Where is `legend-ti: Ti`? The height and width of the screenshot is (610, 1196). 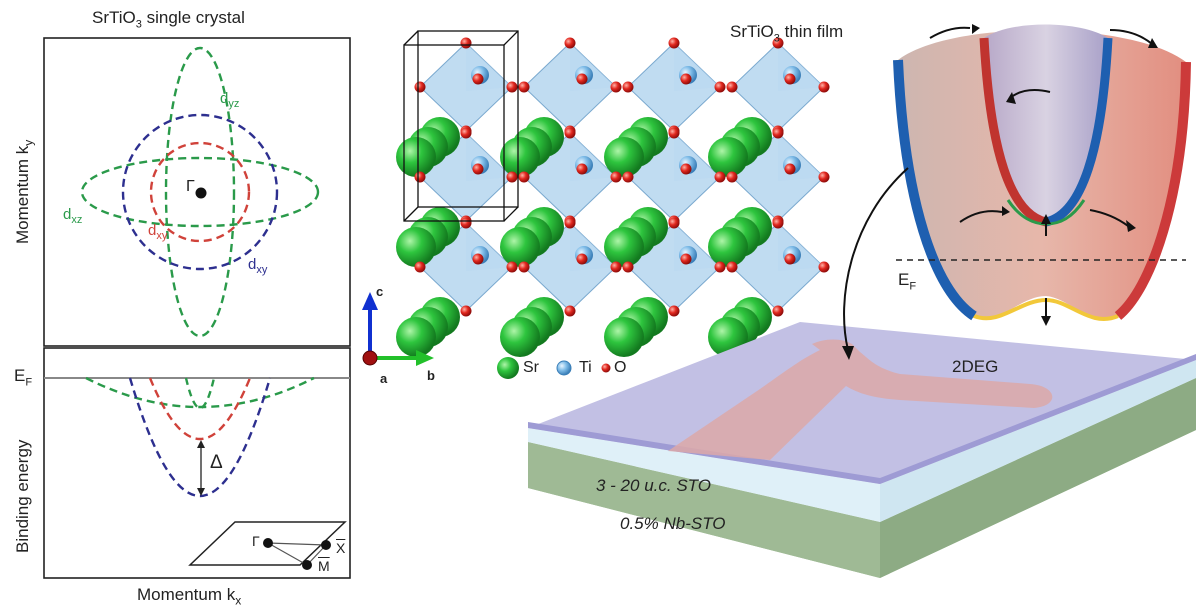
legend-ti: Ti is located at coordinates (585, 367).